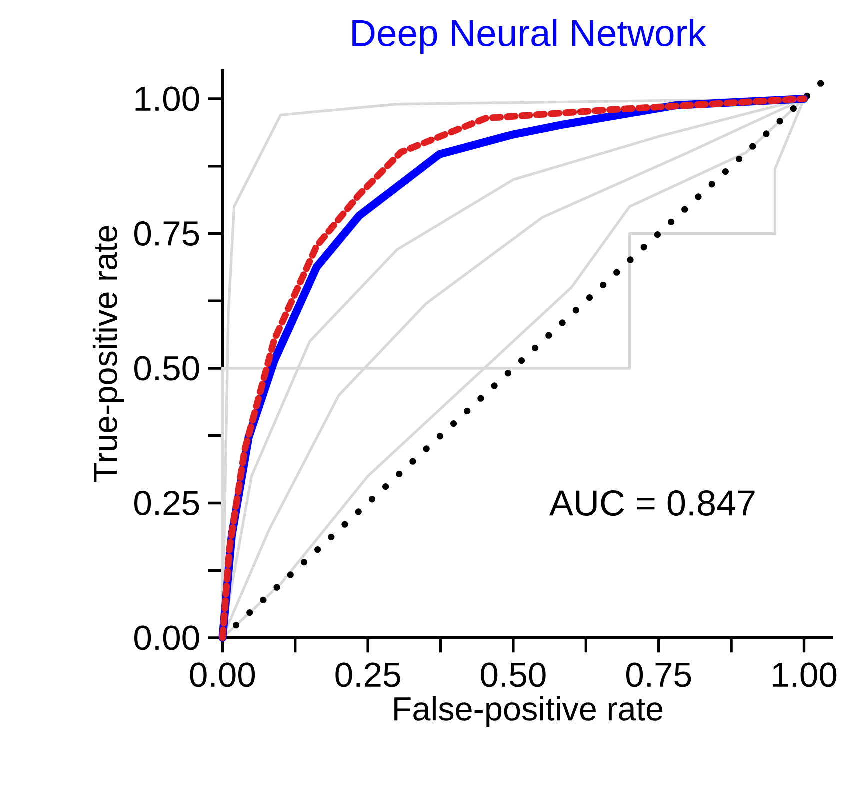  I want to click on y-tick-label: 0.50, so click(167, 368).